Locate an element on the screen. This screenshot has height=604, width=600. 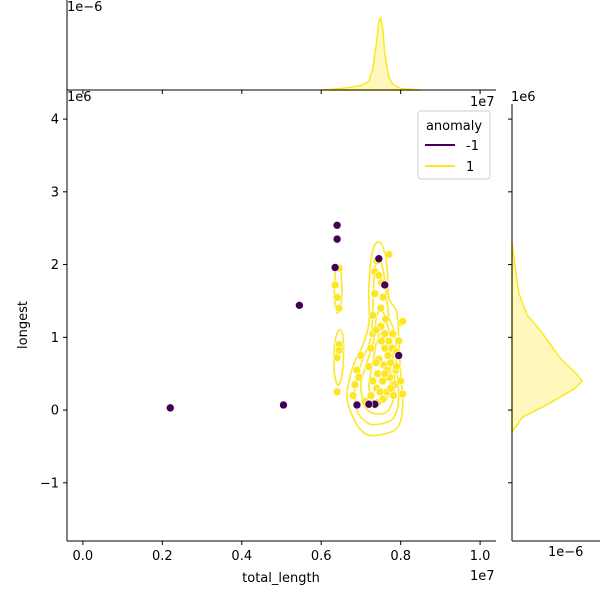
right-marginal-plot: 1e6 1e−6 is located at coordinates (554, 325).